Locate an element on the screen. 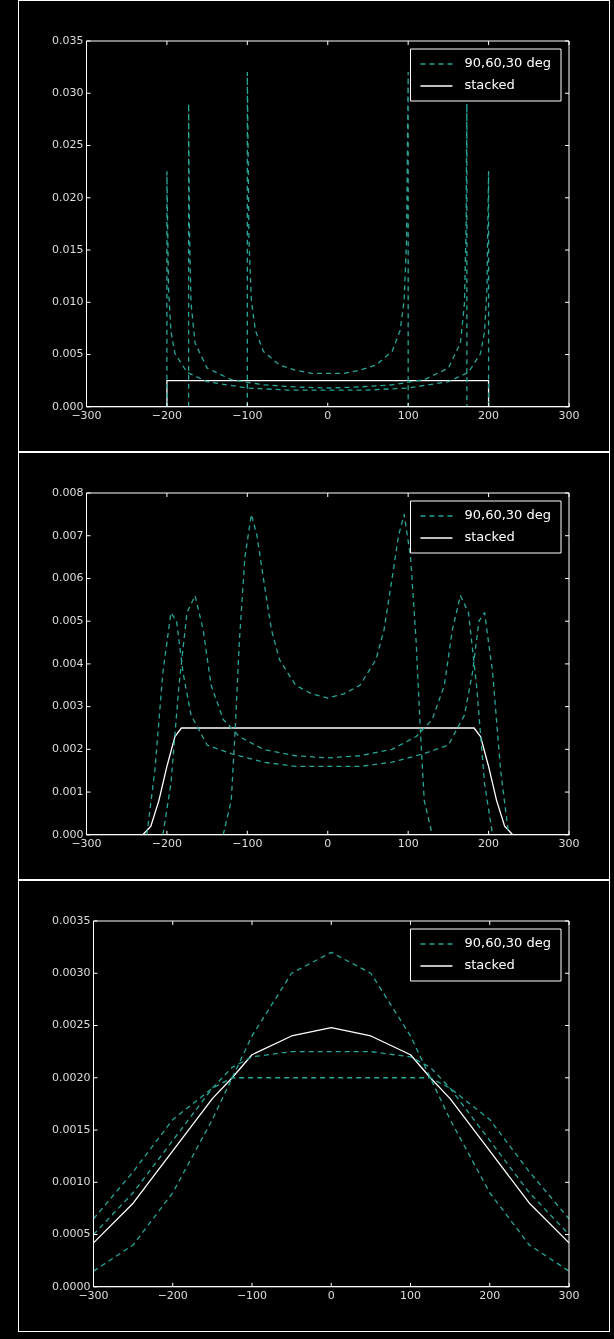 The height and width of the screenshot is (1339, 614). y-tick-label: 0.004 is located at coordinates (67, 663).